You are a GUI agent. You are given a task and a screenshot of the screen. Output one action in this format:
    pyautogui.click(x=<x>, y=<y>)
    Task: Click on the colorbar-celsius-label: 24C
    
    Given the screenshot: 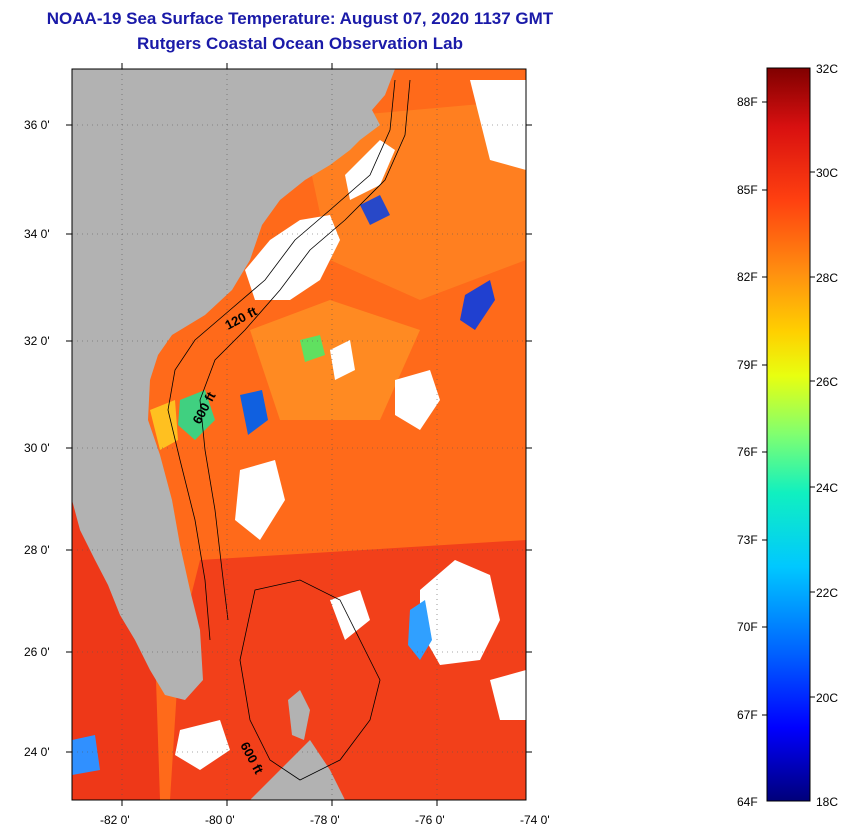 What is the action you would take?
    pyautogui.click(x=827, y=488)
    